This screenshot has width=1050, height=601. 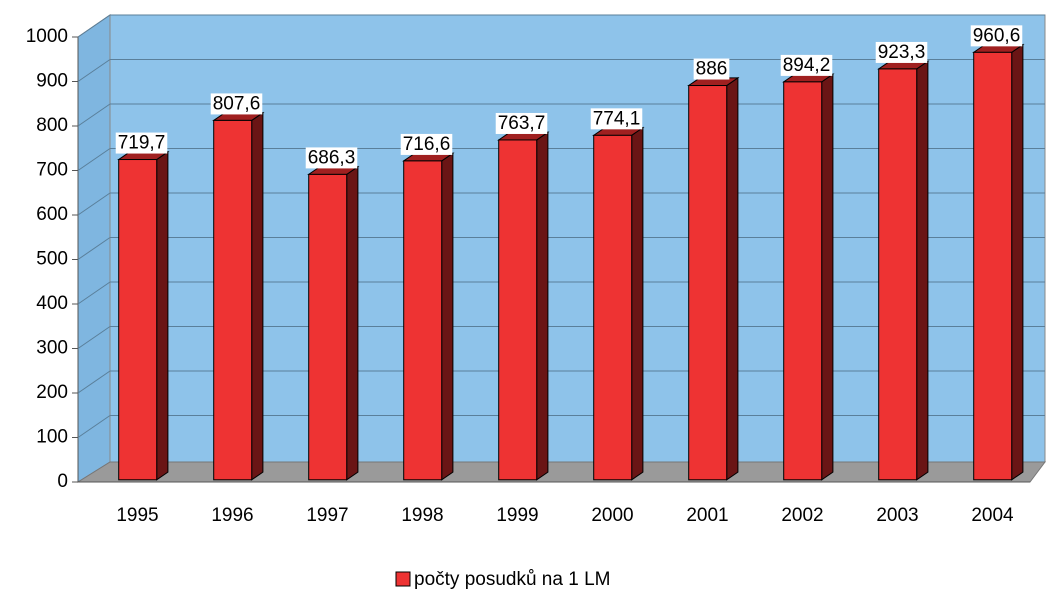 I want to click on x-tick-label: 1998, so click(x=422, y=515).